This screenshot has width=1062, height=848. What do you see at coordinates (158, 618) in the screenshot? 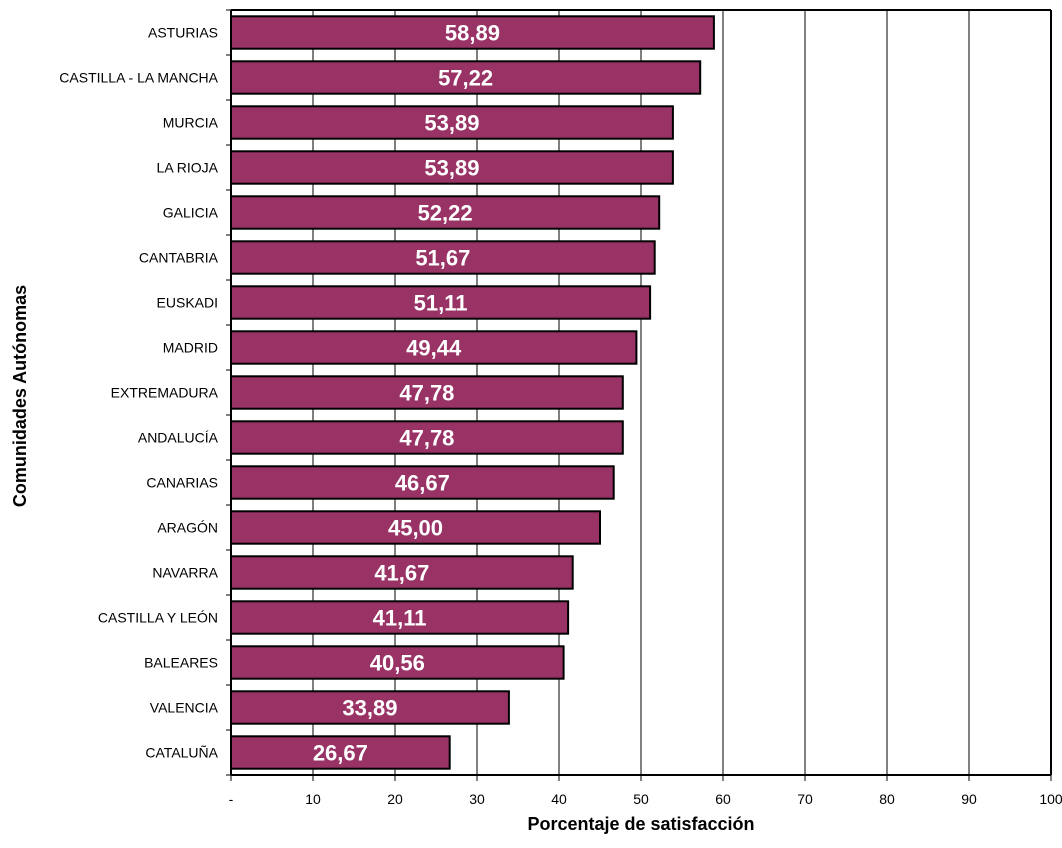
I see `category-label: CASTILLA Y LEÓN` at bounding box center [158, 618].